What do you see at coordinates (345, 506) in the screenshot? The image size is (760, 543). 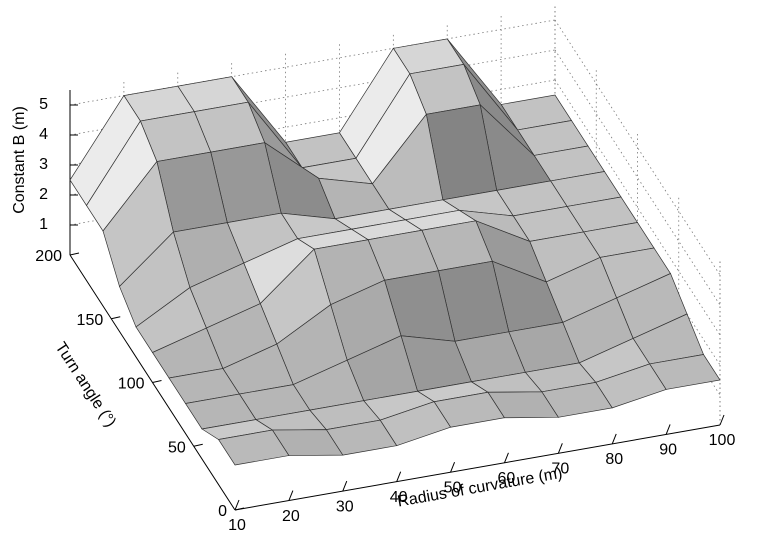 I see `x-tick-label: 30` at bounding box center [345, 506].